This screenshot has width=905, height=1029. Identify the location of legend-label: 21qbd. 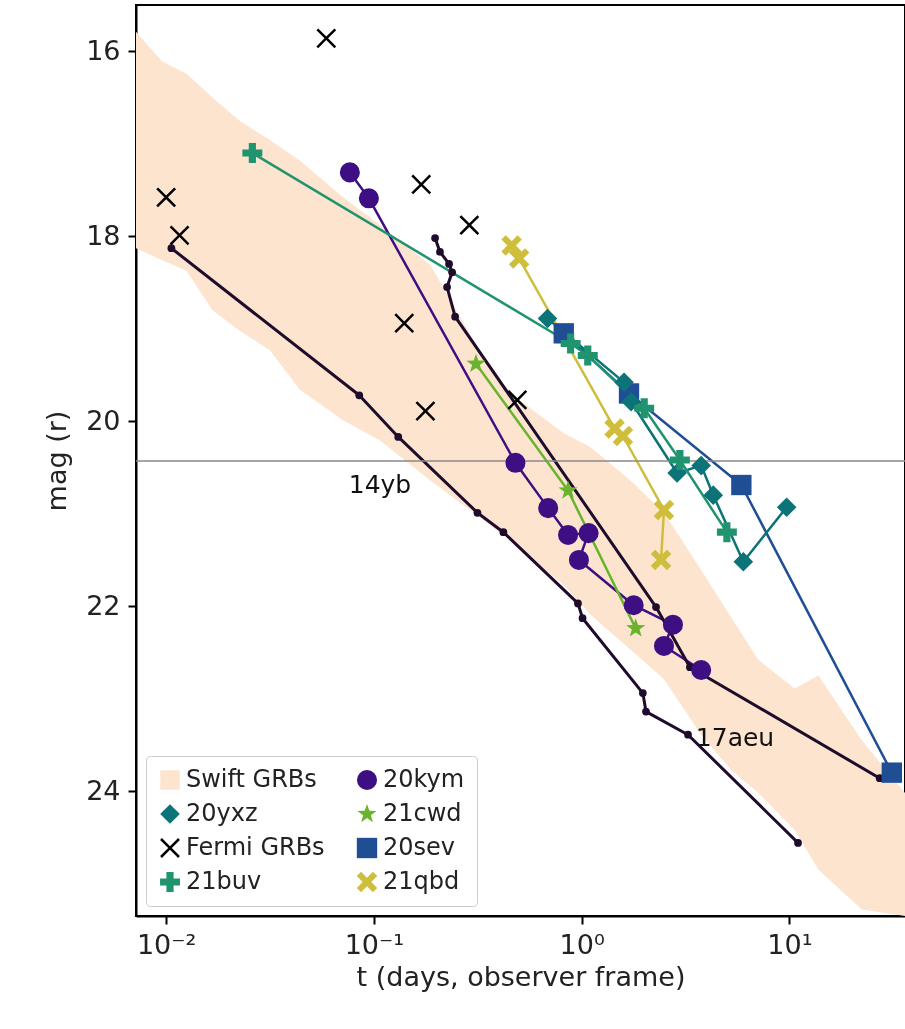
(421, 881).